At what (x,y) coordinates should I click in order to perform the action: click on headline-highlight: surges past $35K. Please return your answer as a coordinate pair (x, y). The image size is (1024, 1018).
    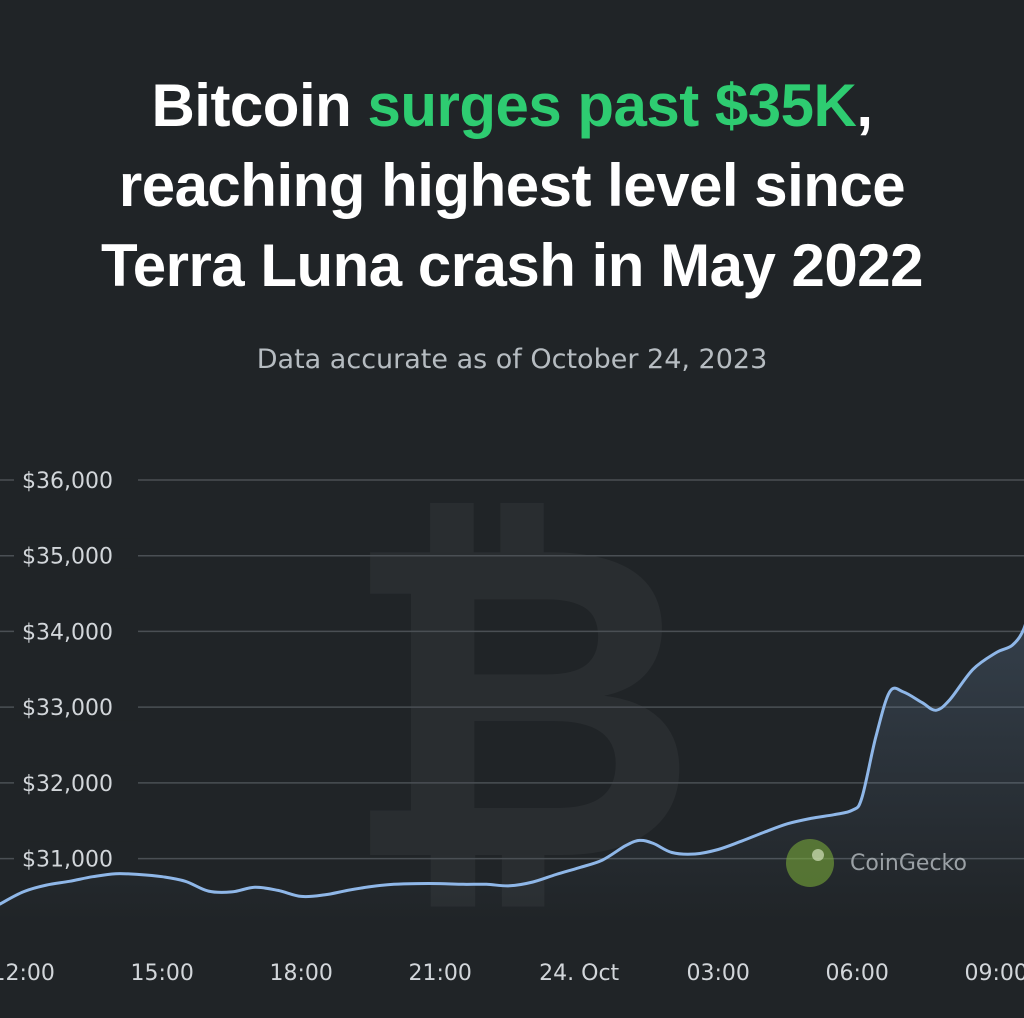
    Looking at the image, I should click on (612, 105).